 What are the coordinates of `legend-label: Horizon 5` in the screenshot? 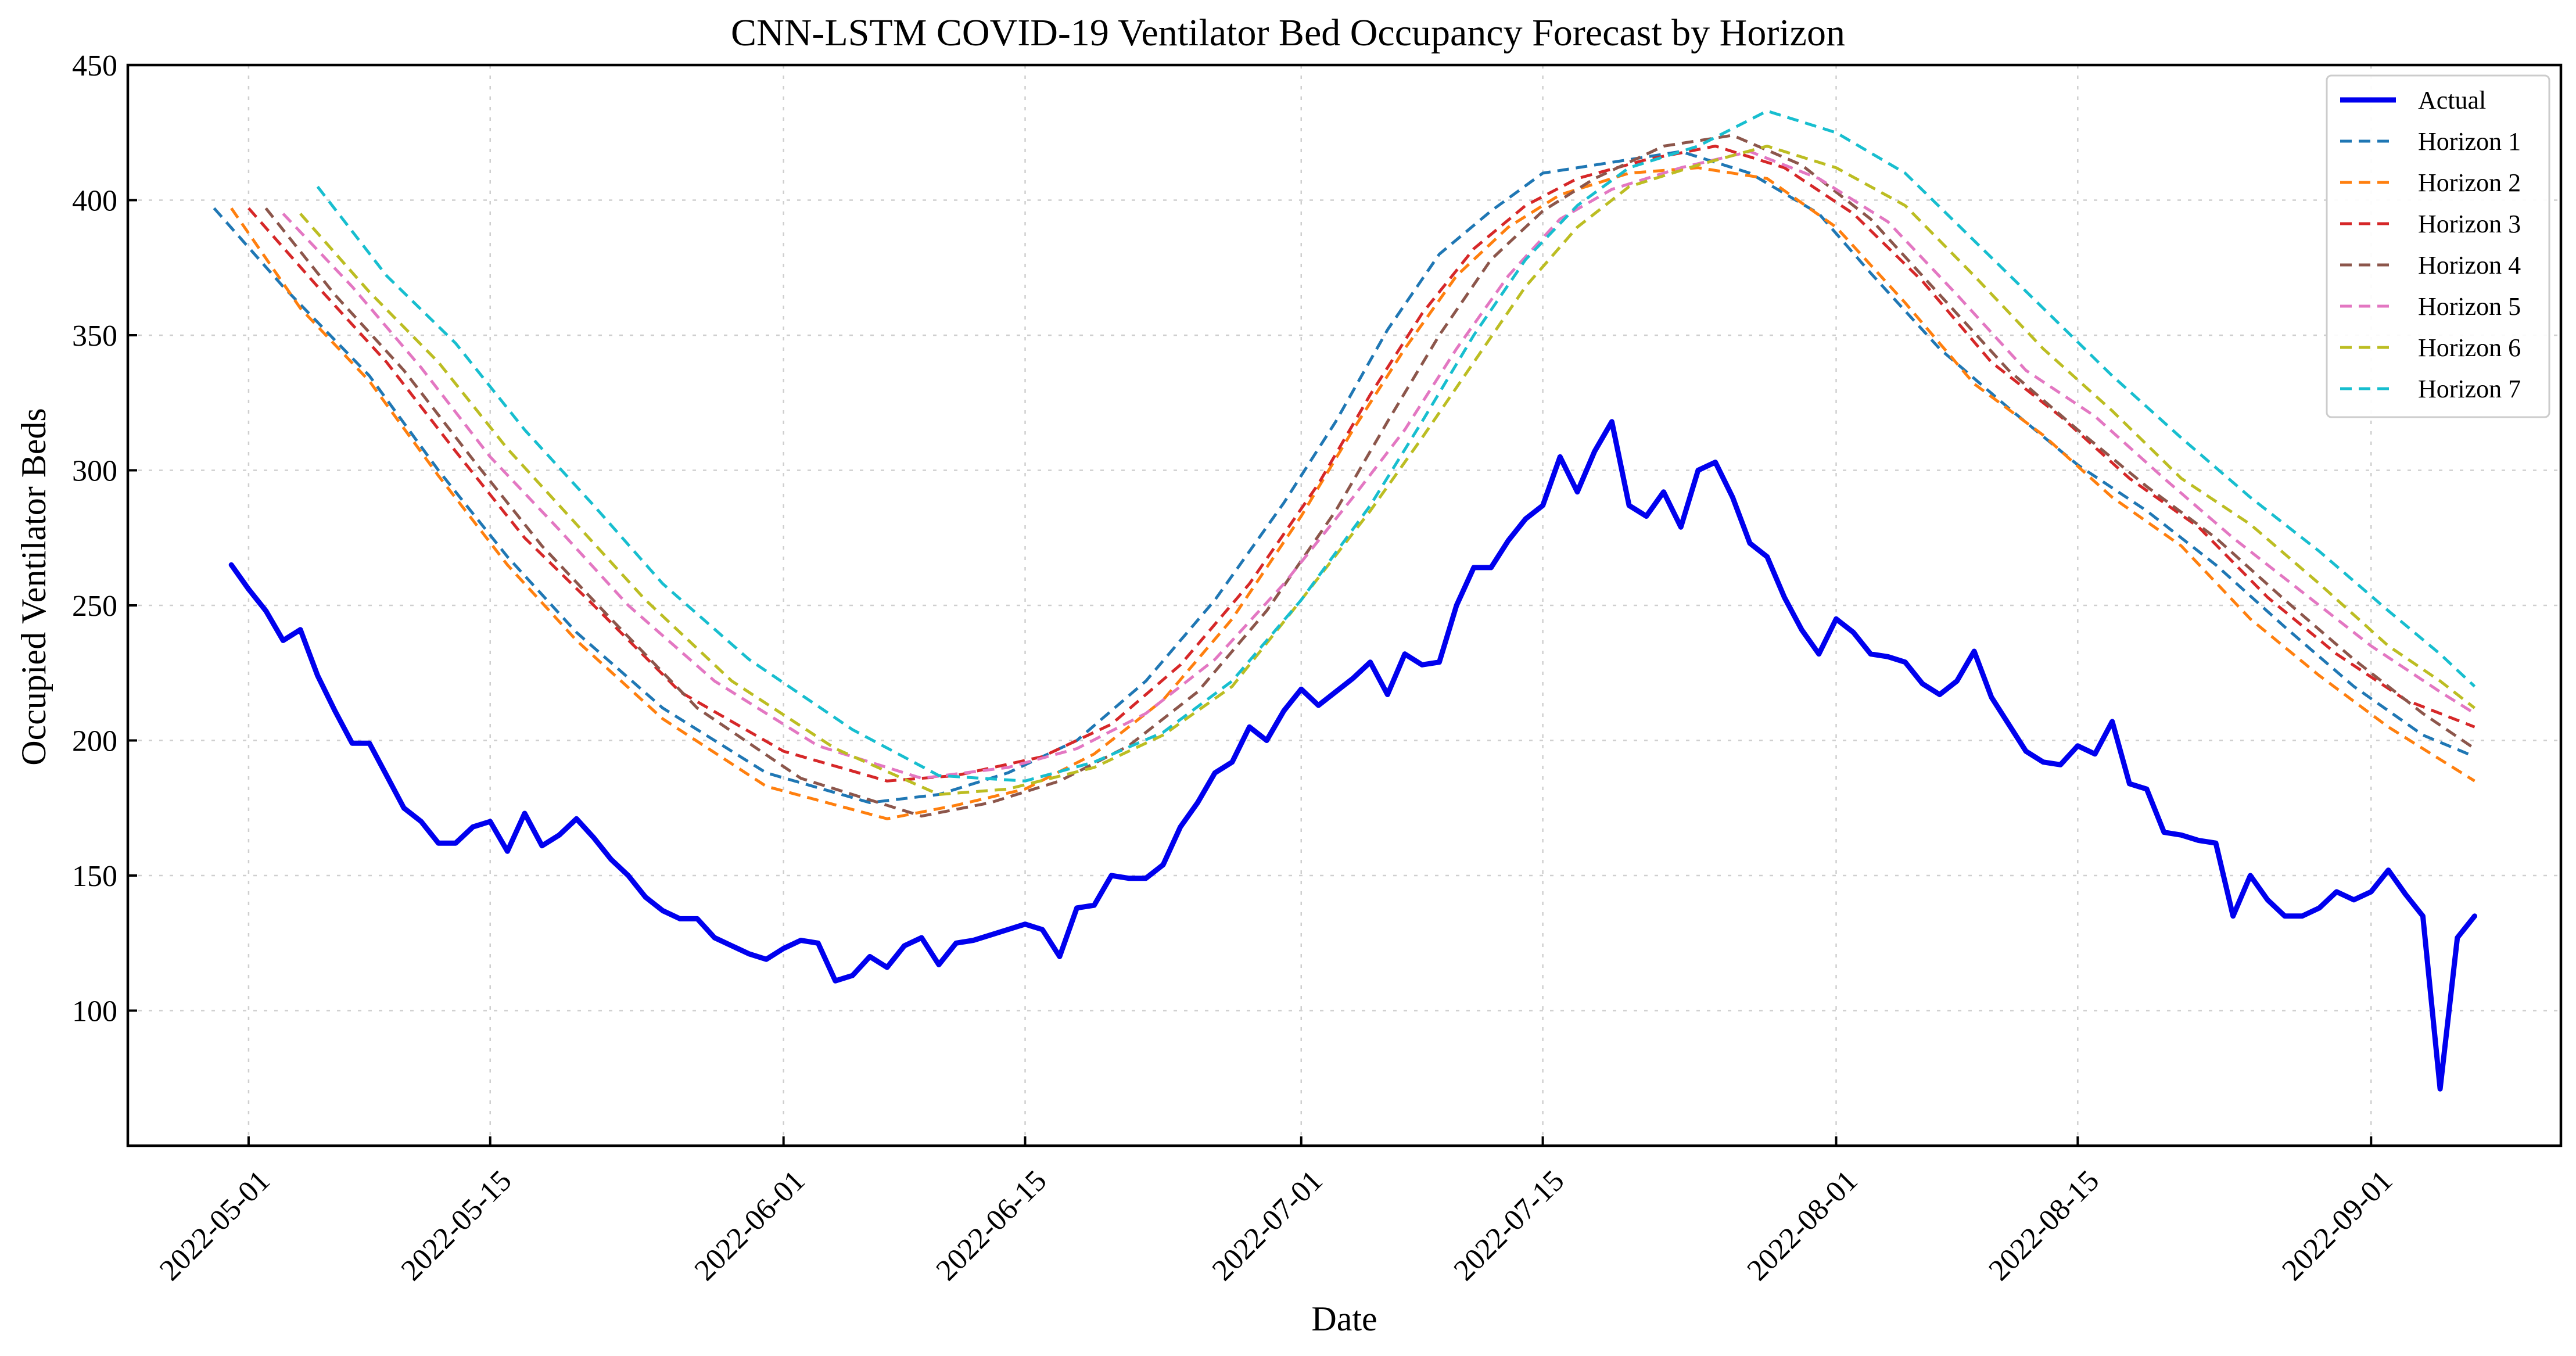 It's located at (2469, 306).